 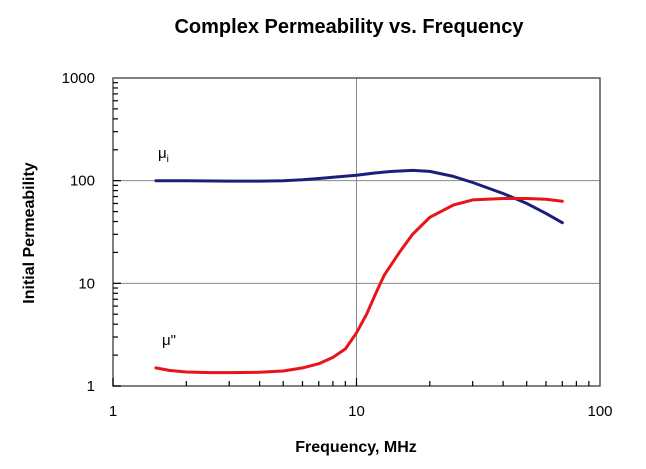 I want to click on series-line-mu-i, so click(x=359, y=196).